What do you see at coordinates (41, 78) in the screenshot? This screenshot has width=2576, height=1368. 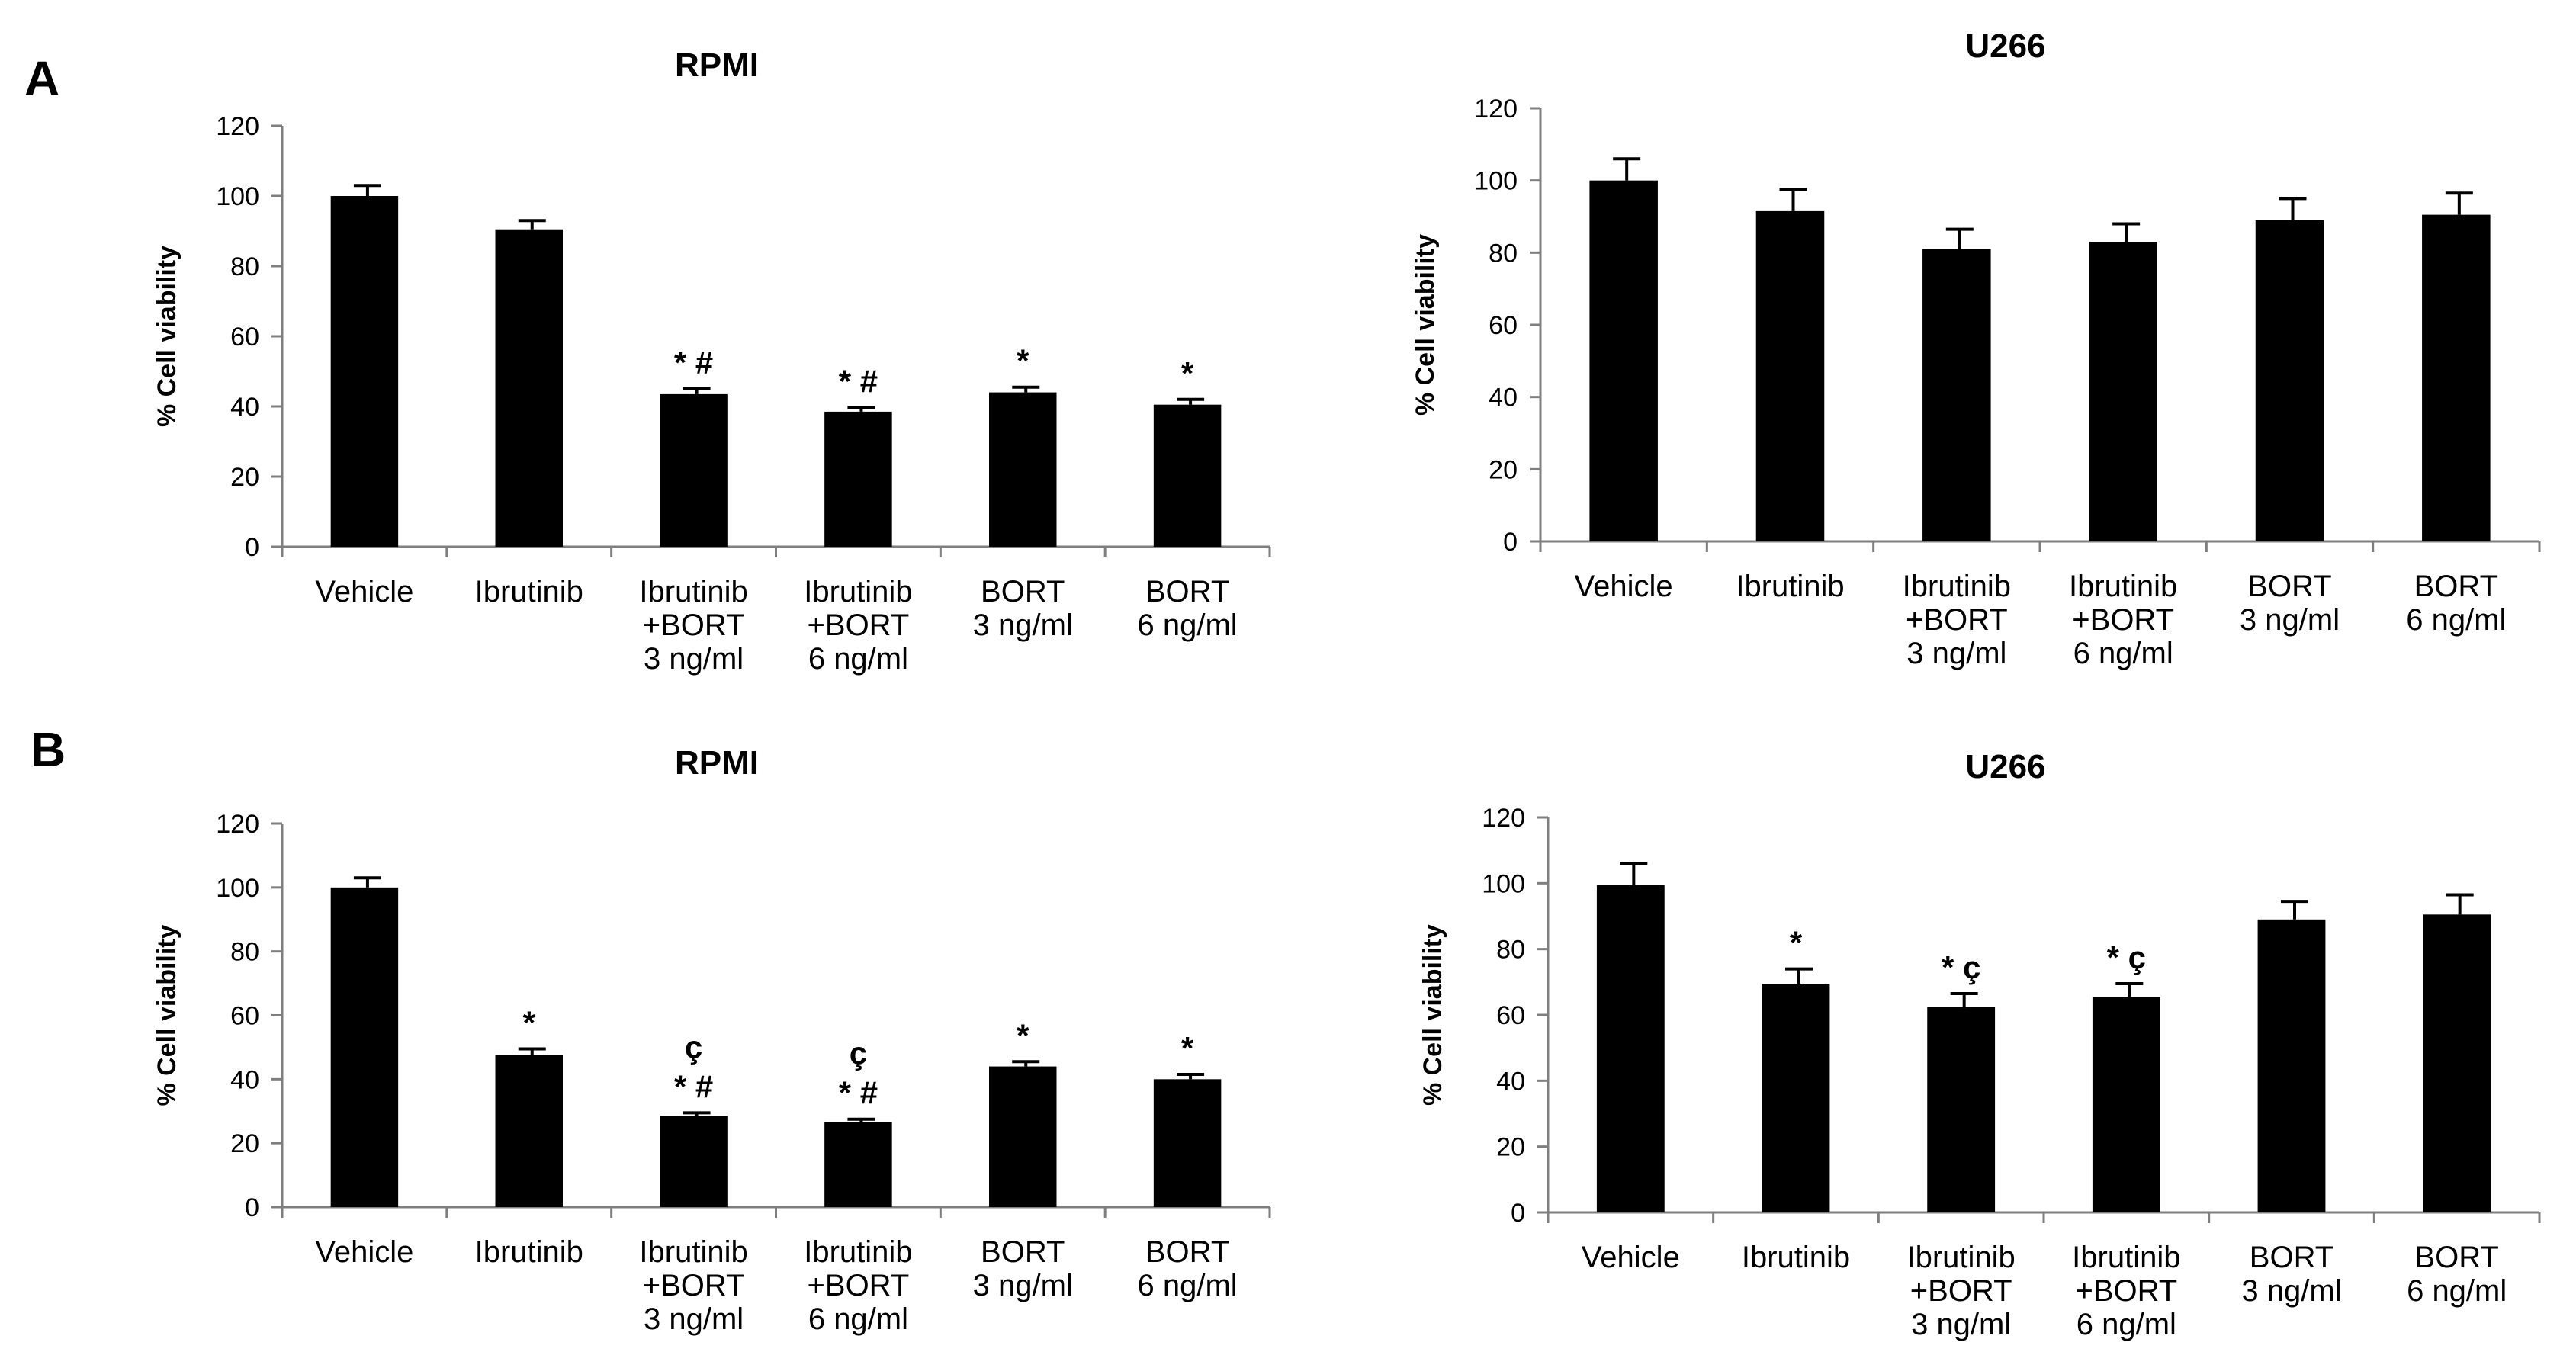 I see `panel-label-a: A` at bounding box center [41, 78].